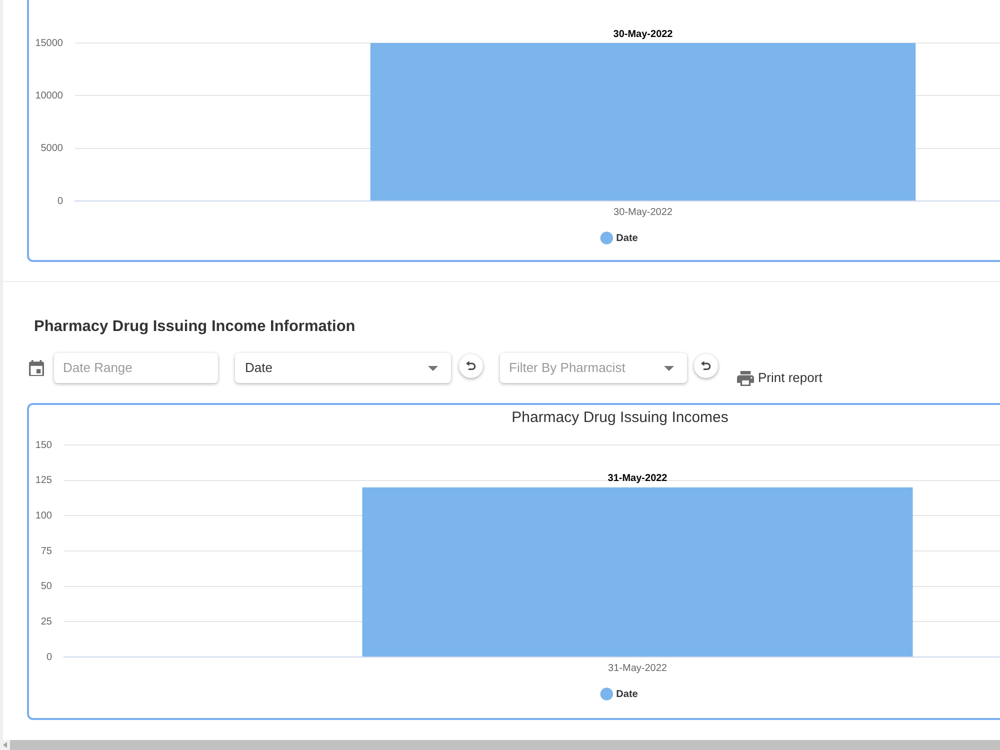  I want to click on y-tick-label: 25, so click(46, 622).